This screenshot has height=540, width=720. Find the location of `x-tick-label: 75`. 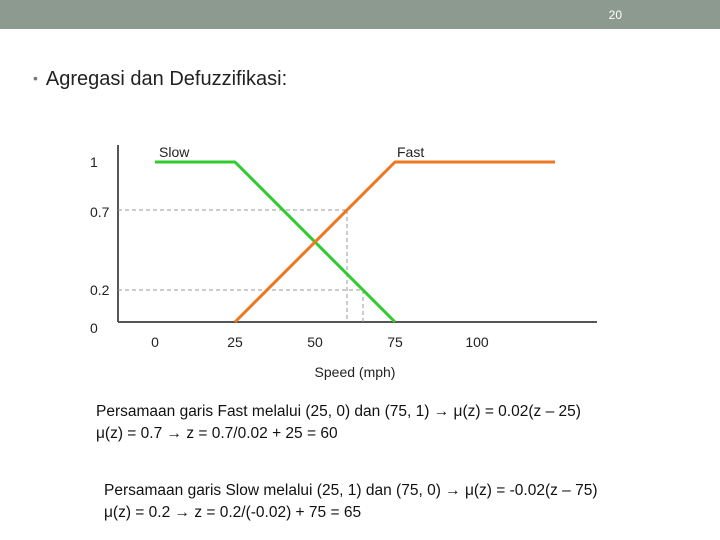

x-tick-label: 75 is located at coordinates (395, 342).